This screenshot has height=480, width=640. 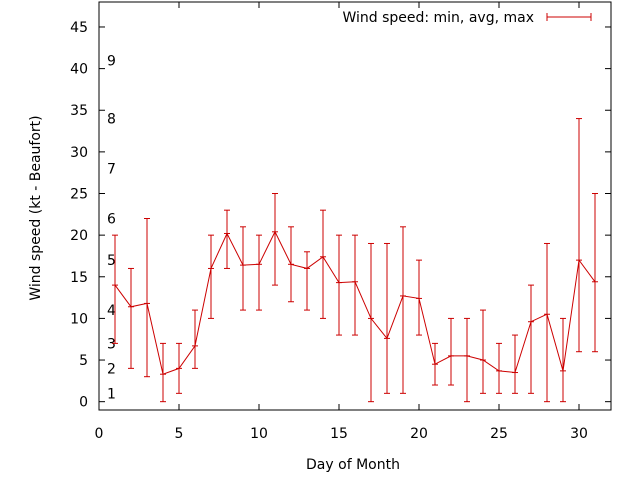 I want to click on beaufort-label: 9, so click(x=111, y=61).